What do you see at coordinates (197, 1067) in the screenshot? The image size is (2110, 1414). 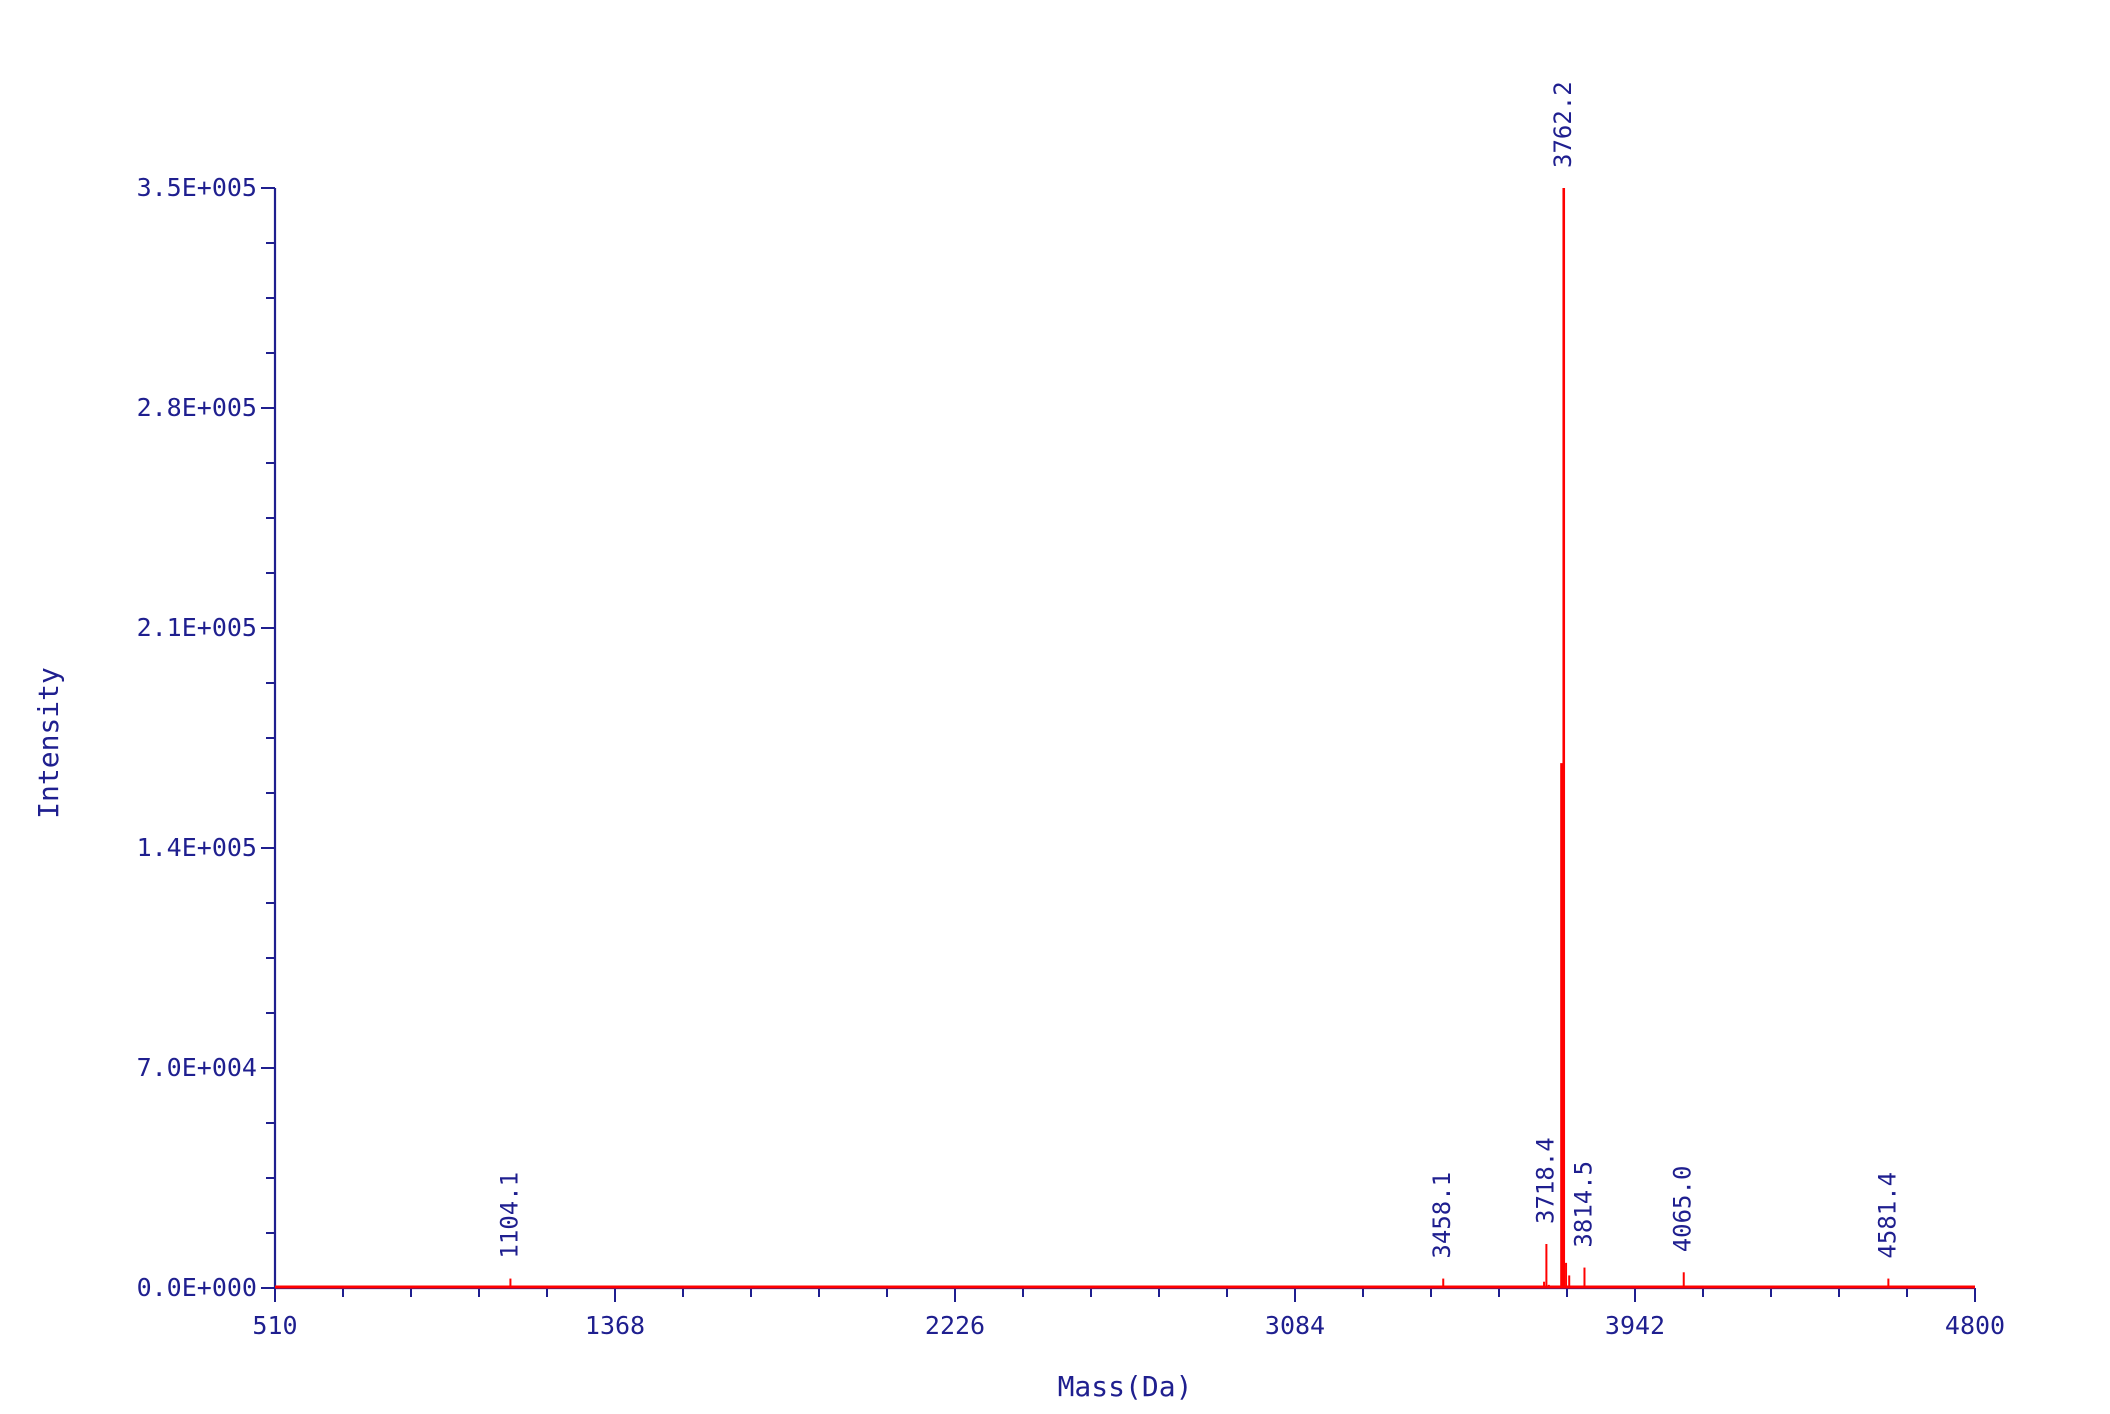 I see `y-tick-label-1: 7.0E+004` at bounding box center [197, 1067].